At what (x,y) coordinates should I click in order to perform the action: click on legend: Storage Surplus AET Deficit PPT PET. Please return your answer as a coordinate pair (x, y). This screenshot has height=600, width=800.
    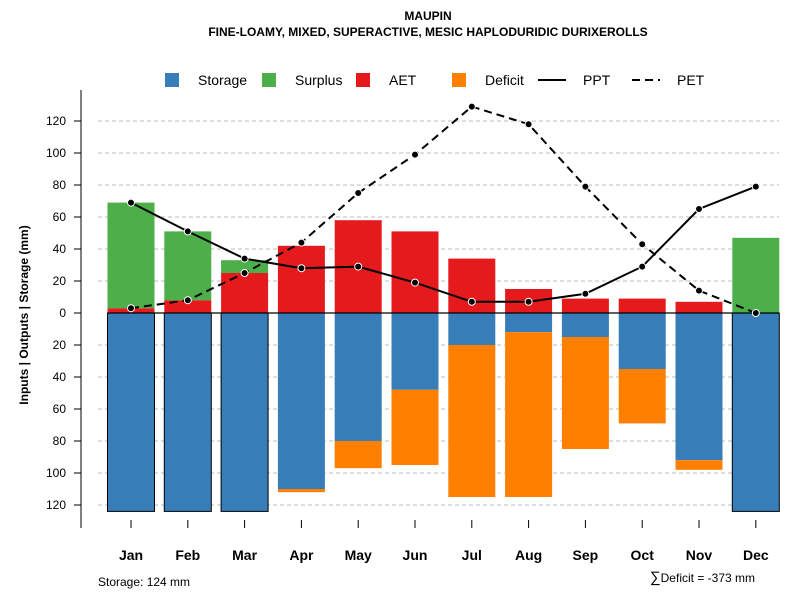
    Looking at the image, I should click on (435, 80).